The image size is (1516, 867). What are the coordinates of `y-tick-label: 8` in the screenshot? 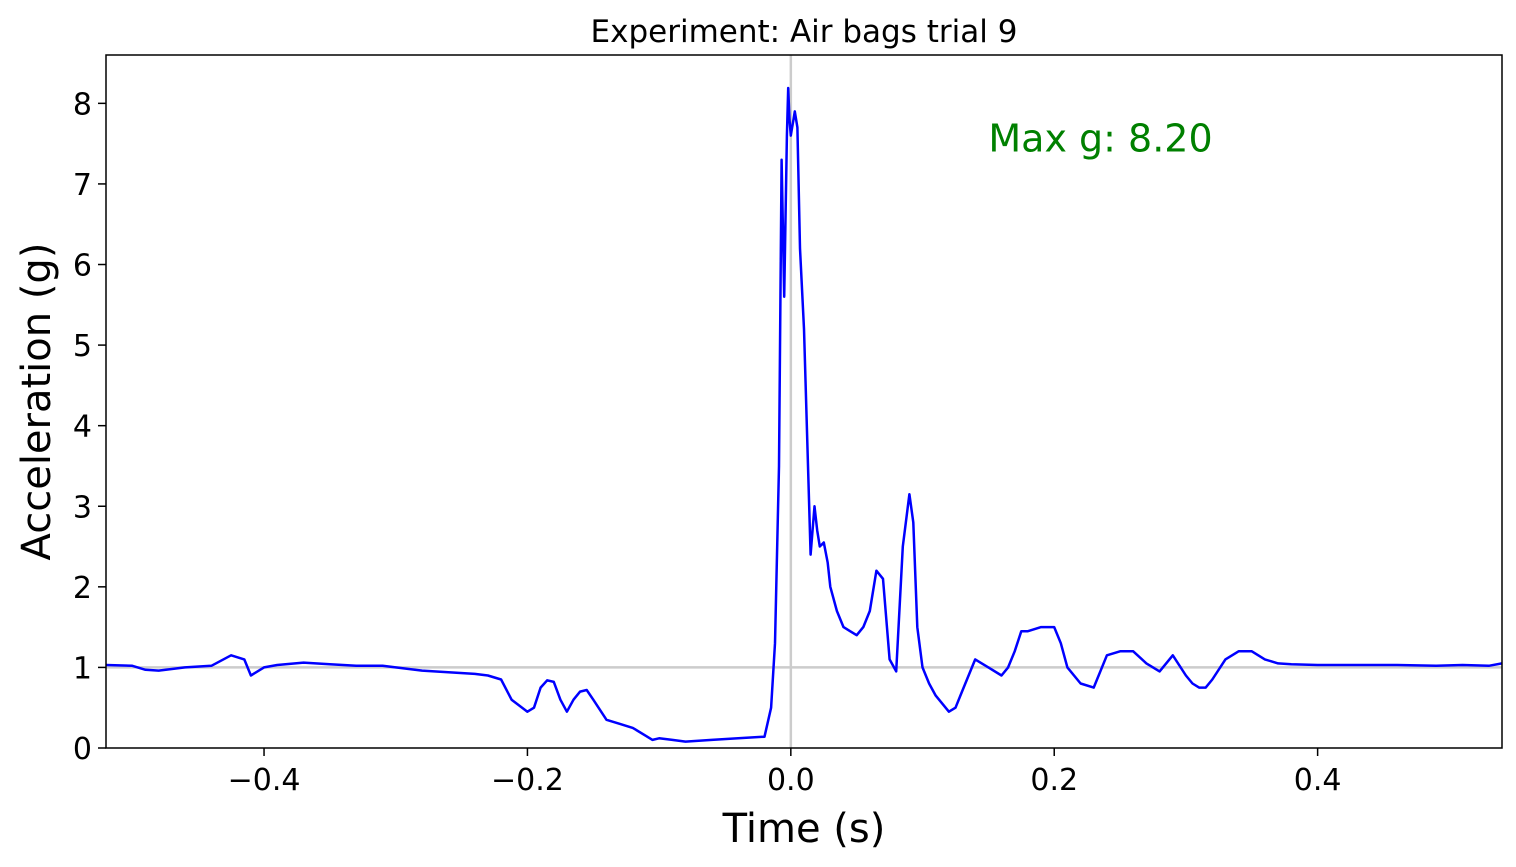 It's located at (82, 104).